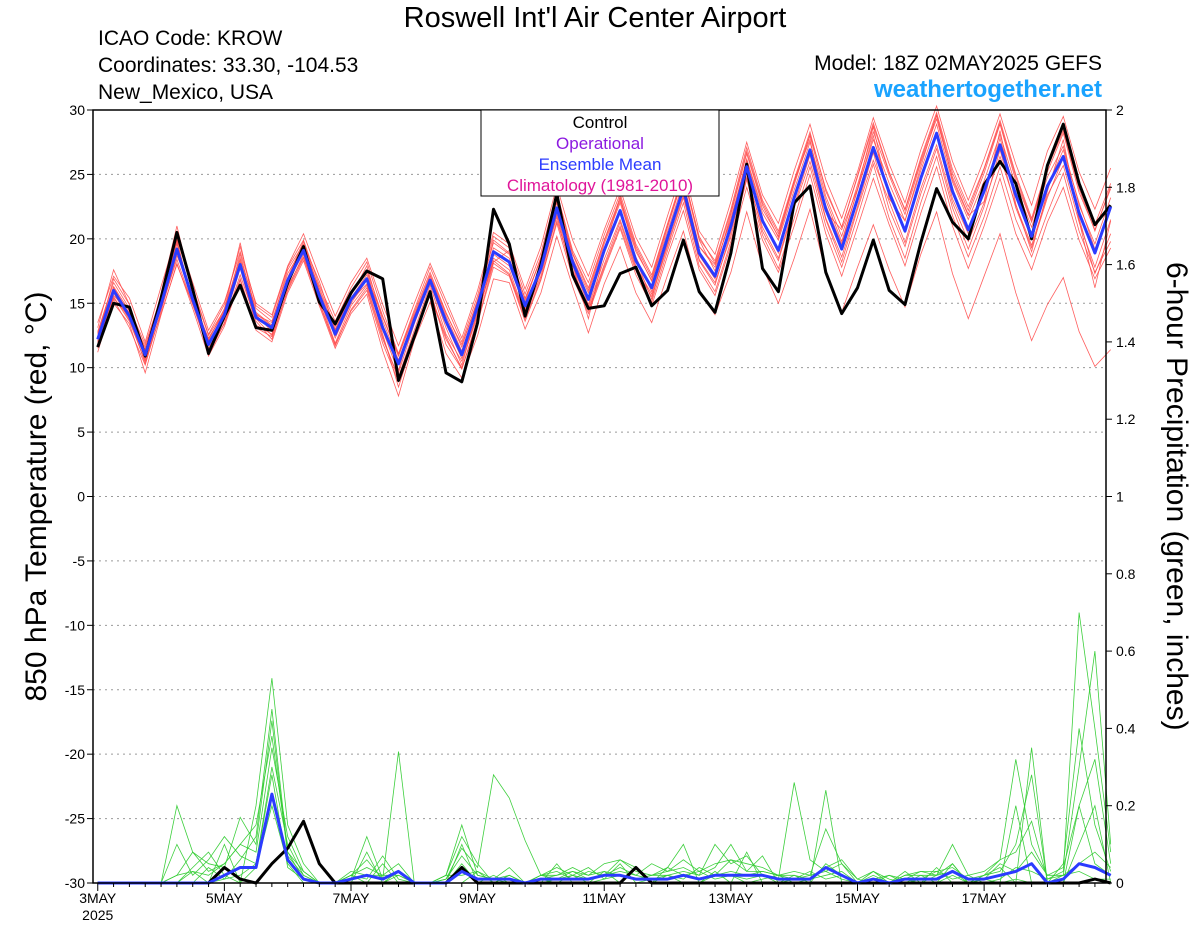 This screenshot has height=927, width=1200. I want to click on website-link: weathertogether.net, so click(987, 89).